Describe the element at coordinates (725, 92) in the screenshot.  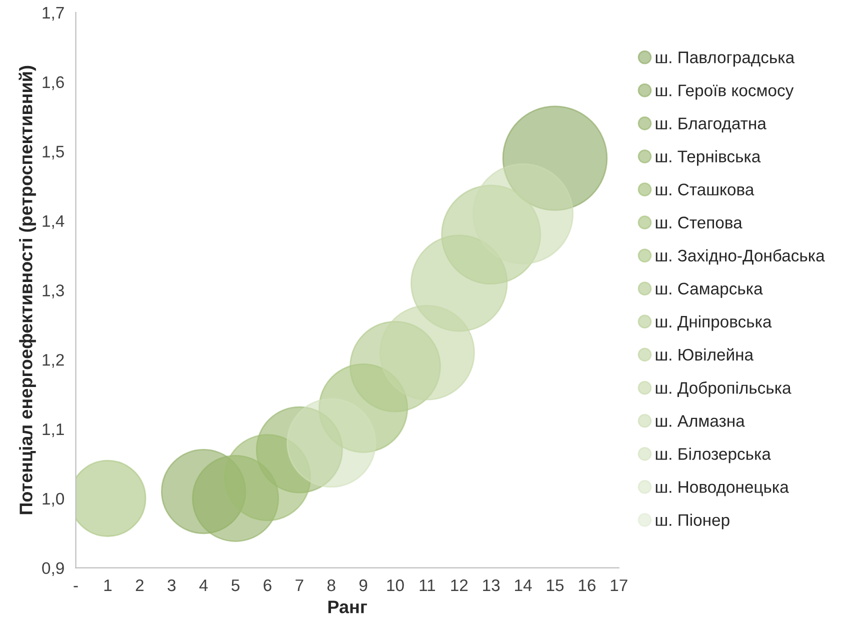
I see `legend-label: ш. Героїв космосу` at that location.